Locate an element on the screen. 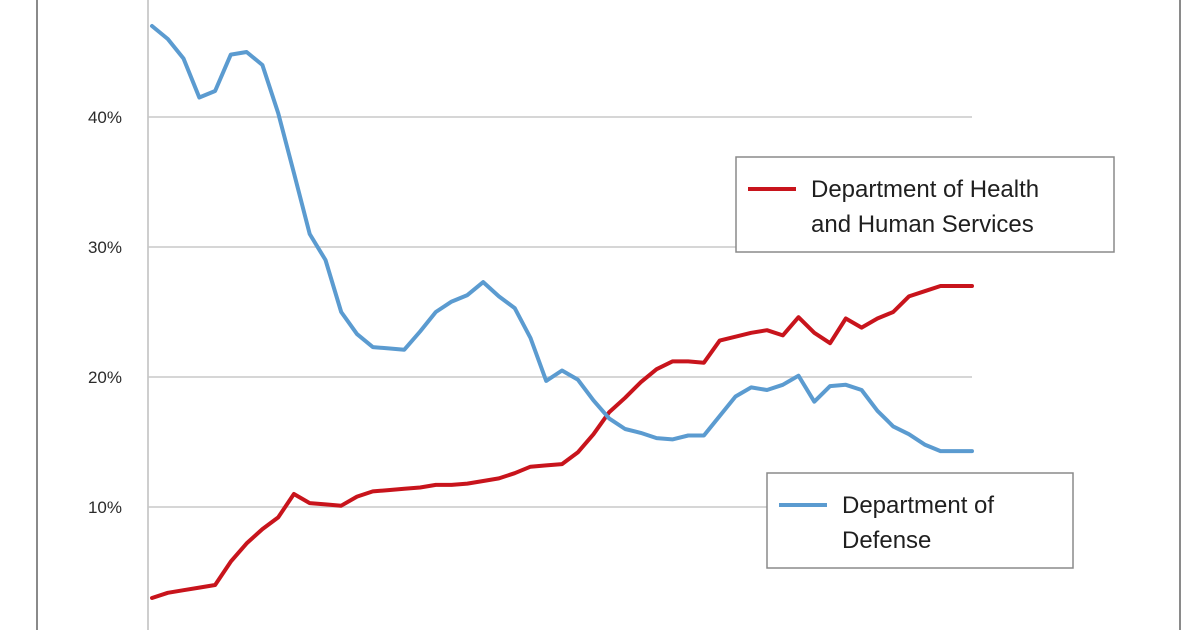 This screenshot has height=635, width=1200. legend-box-defense is located at coordinates (920, 520).